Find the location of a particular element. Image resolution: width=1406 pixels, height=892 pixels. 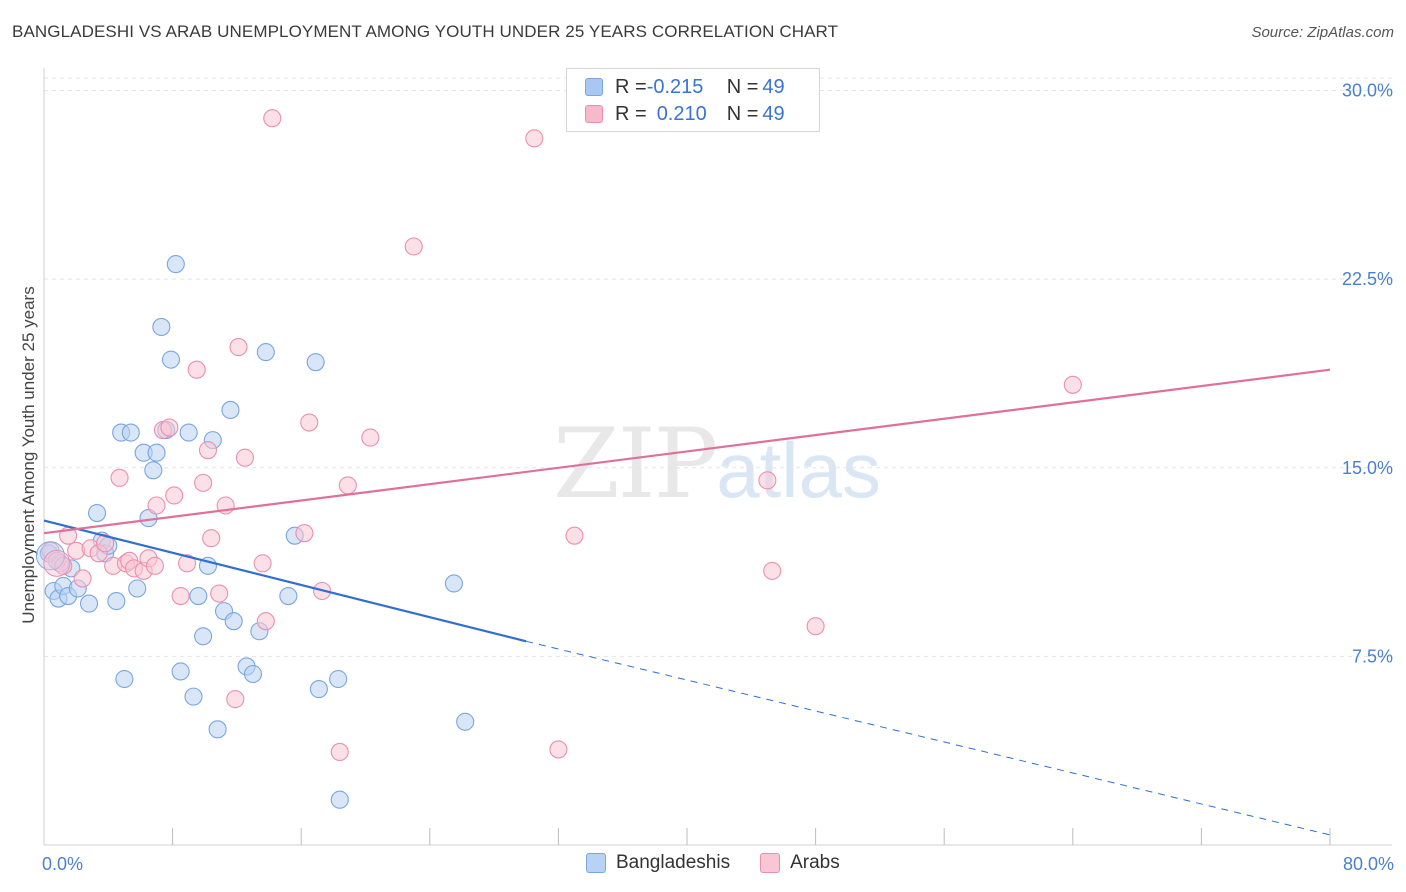

legend-item-arabs: Arabs is located at coordinates (800, 863).